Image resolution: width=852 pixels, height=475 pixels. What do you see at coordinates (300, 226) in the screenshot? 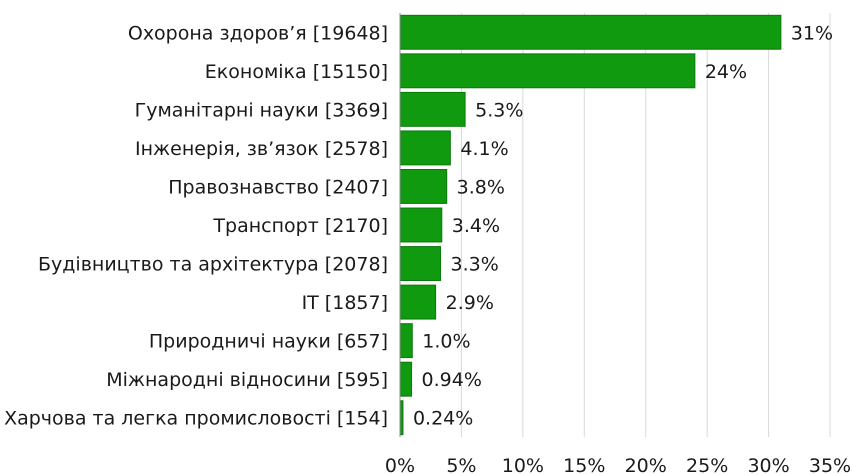
I see `category-label: Транспорт [2170]` at bounding box center [300, 226].